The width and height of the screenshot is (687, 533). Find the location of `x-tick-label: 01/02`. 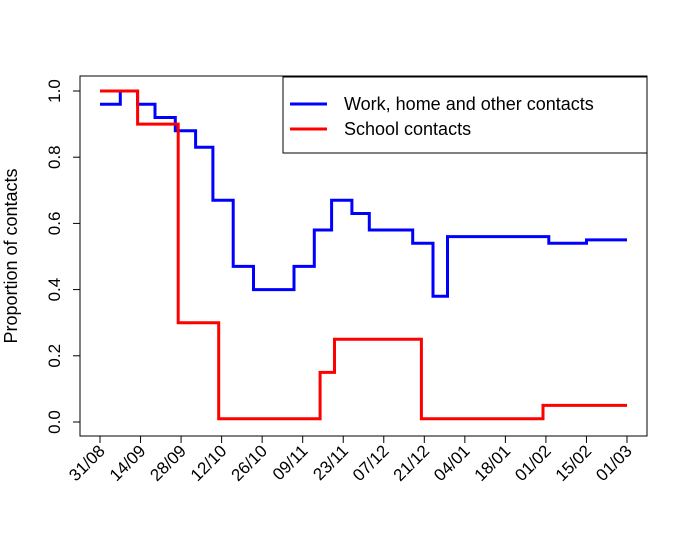

x-tick-label: 01/02 is located at coordinates (533, 463).